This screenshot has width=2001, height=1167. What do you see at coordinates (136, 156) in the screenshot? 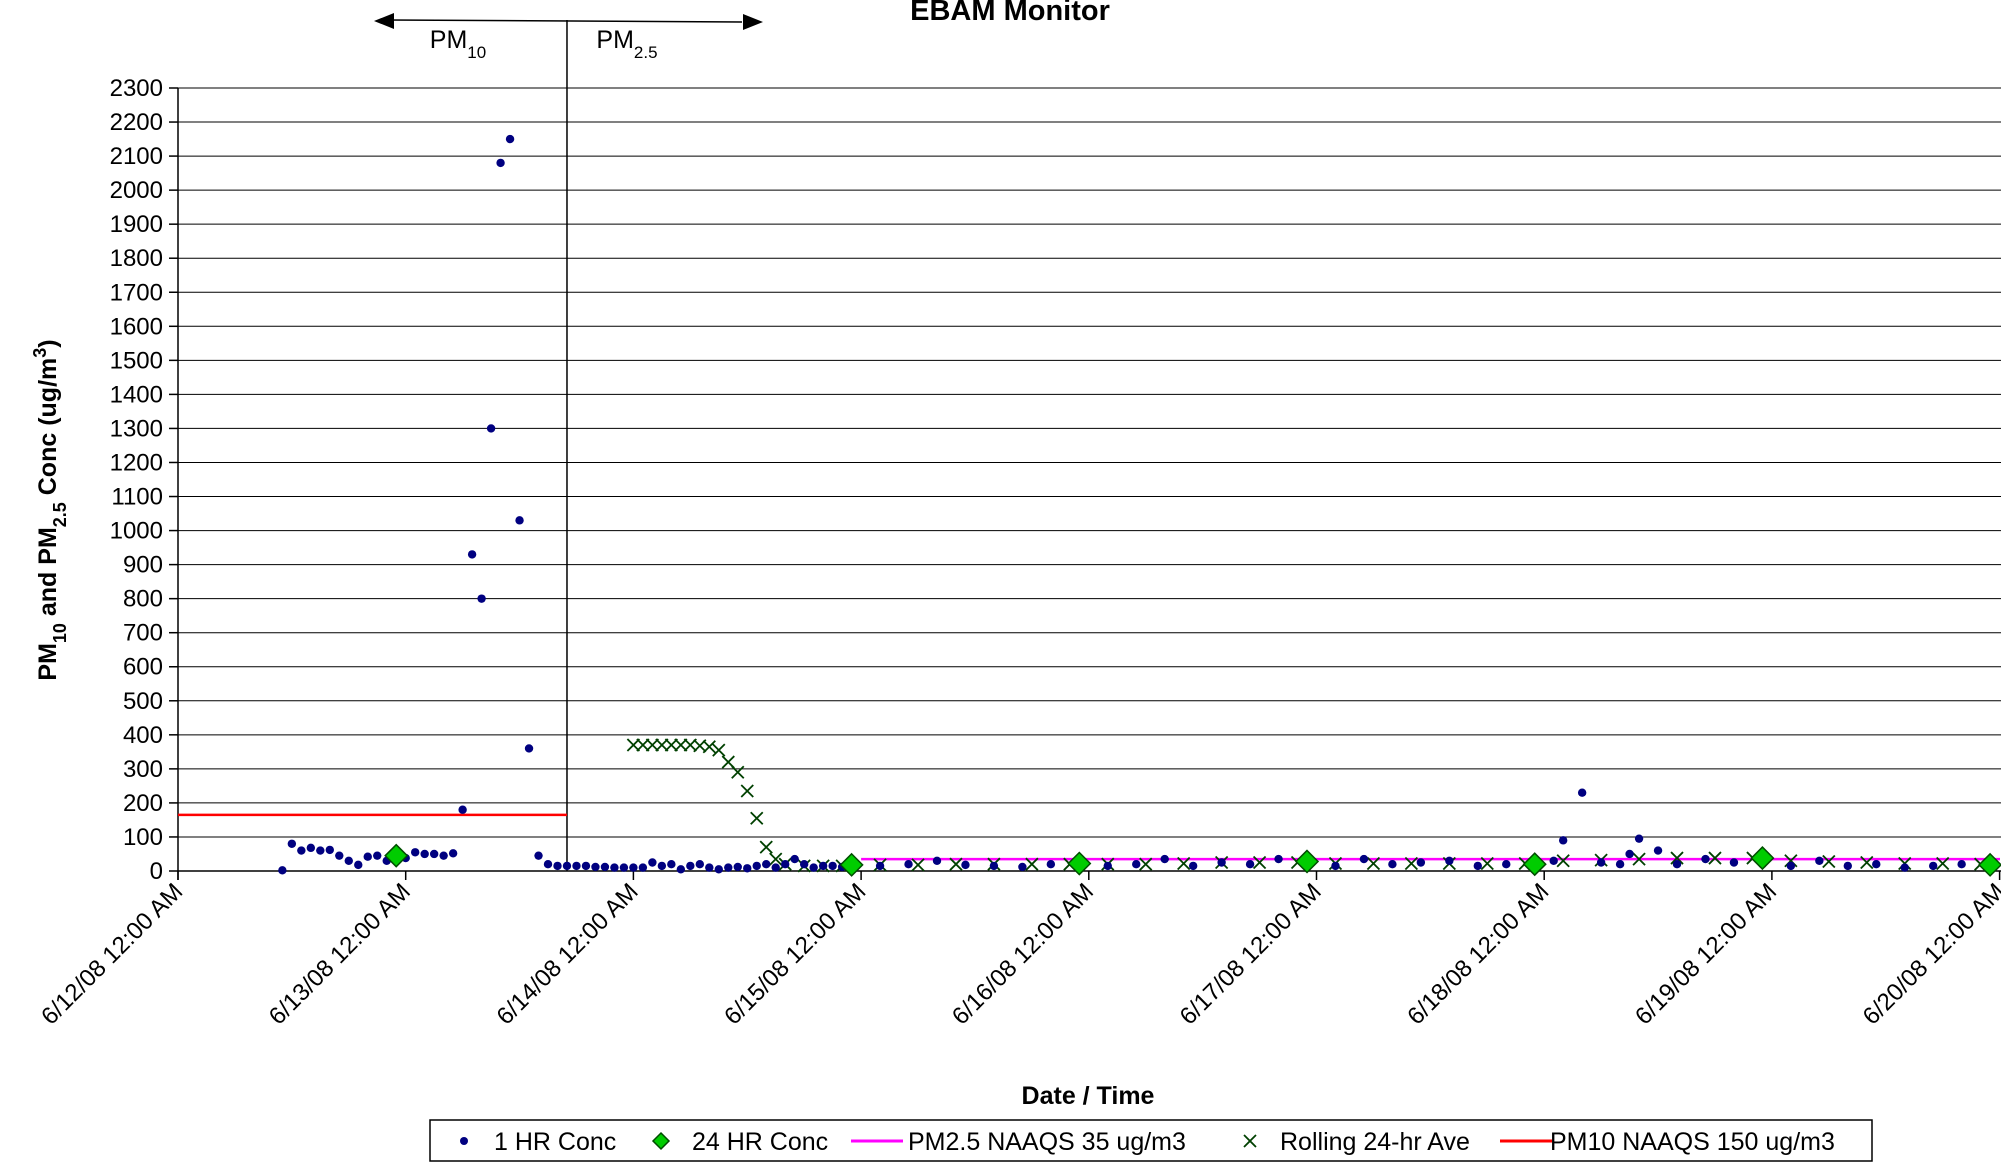
I see `y-tick-label: 2100` at bounding box center [136, 156].